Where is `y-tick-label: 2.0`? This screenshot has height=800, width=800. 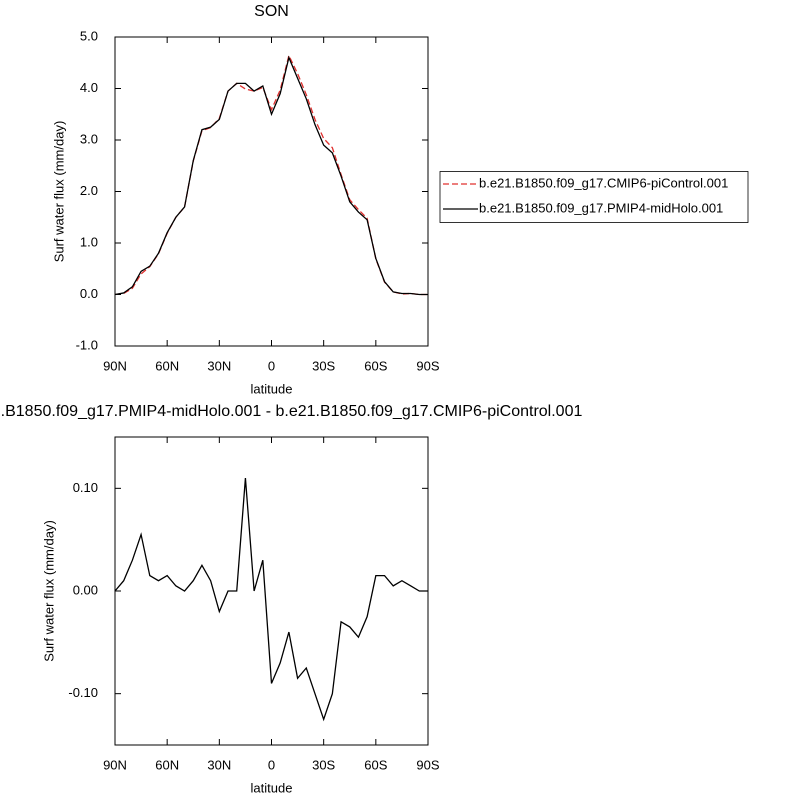
y-tick-label: 2.0 is located at coordinates (89, 190).